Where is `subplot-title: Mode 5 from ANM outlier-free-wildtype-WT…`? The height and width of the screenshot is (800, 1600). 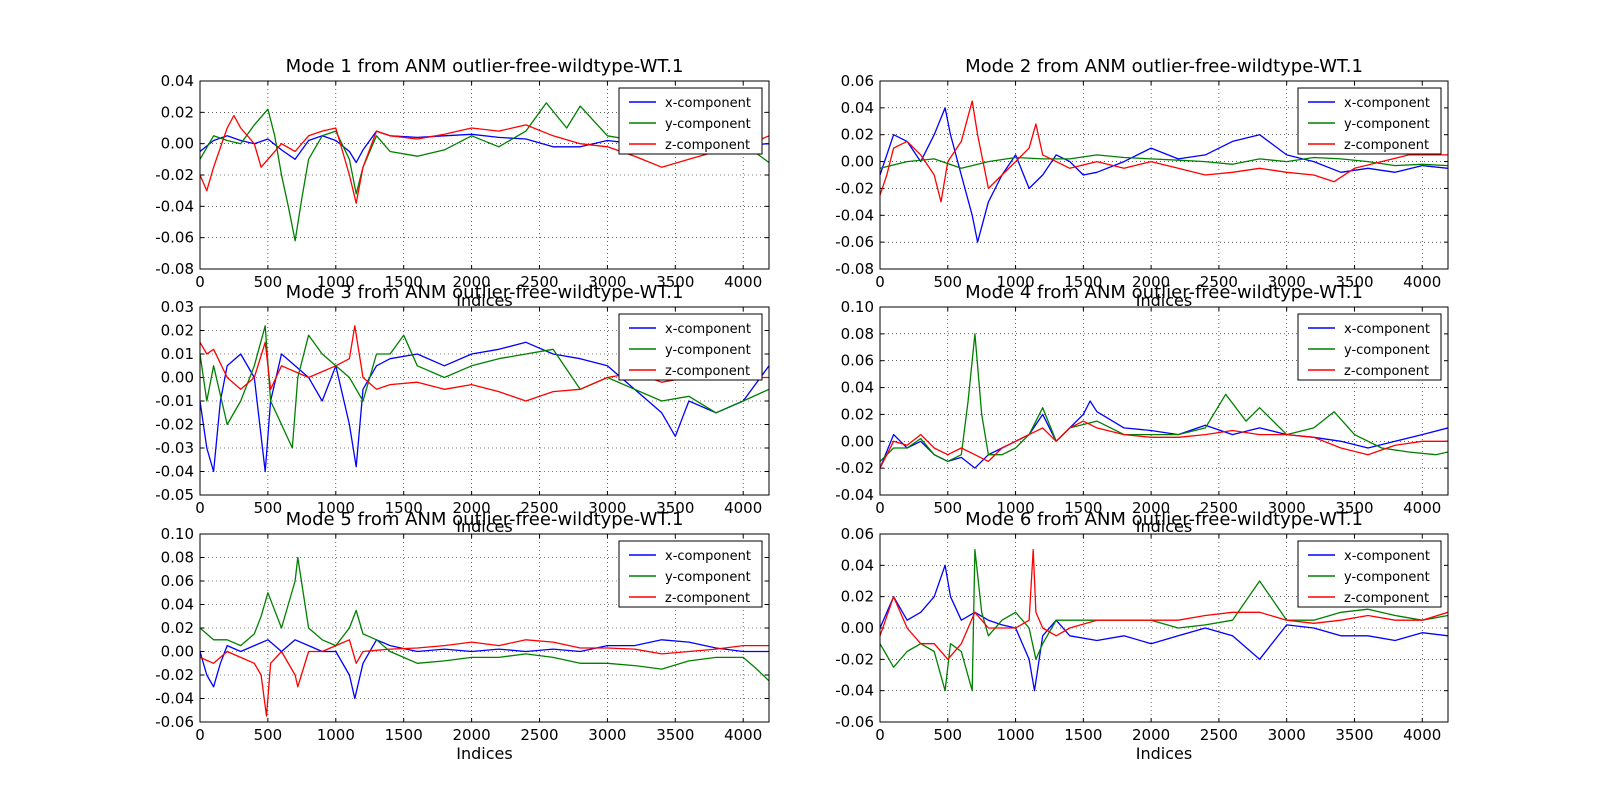
subplot-title: Mode 5 from ANM outlier-free-wildtype-WT… is located at coordinates (485, 519).